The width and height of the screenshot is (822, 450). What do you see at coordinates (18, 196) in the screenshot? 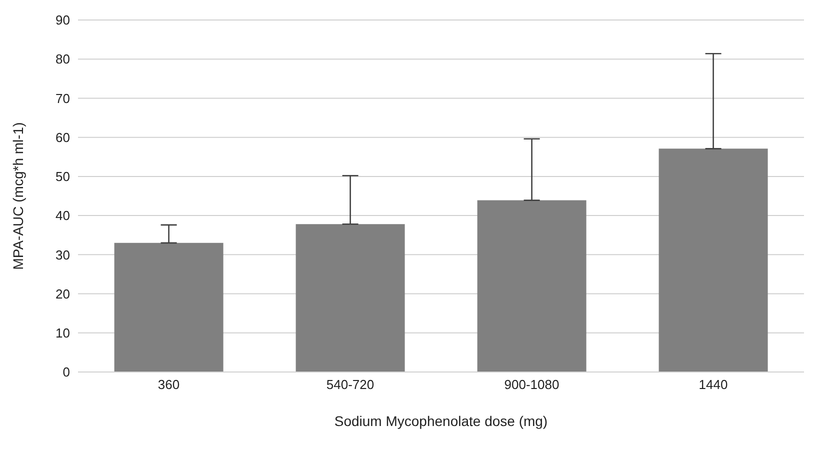
I see `y-axis-title: MPA-AUC (mcg*h ml-1)` at bounding box center [18, 196].